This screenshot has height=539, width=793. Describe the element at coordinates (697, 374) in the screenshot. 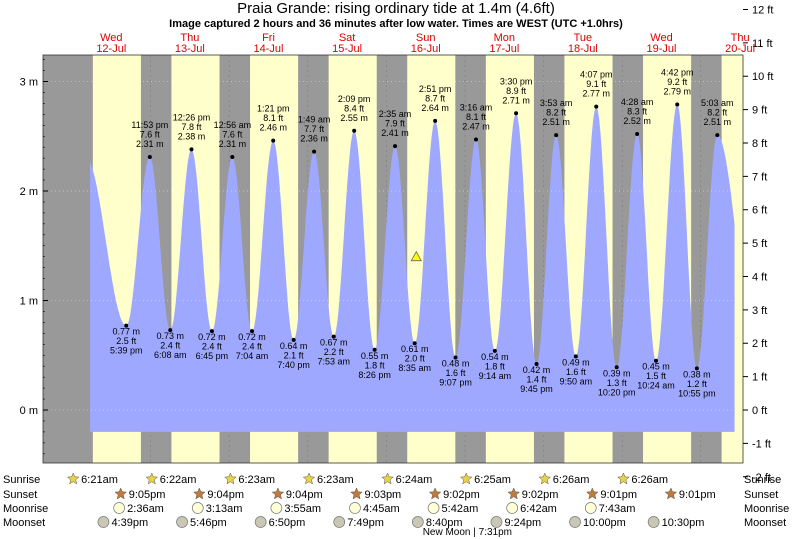

I see `tide-label-line: 0.38 m` at that location.